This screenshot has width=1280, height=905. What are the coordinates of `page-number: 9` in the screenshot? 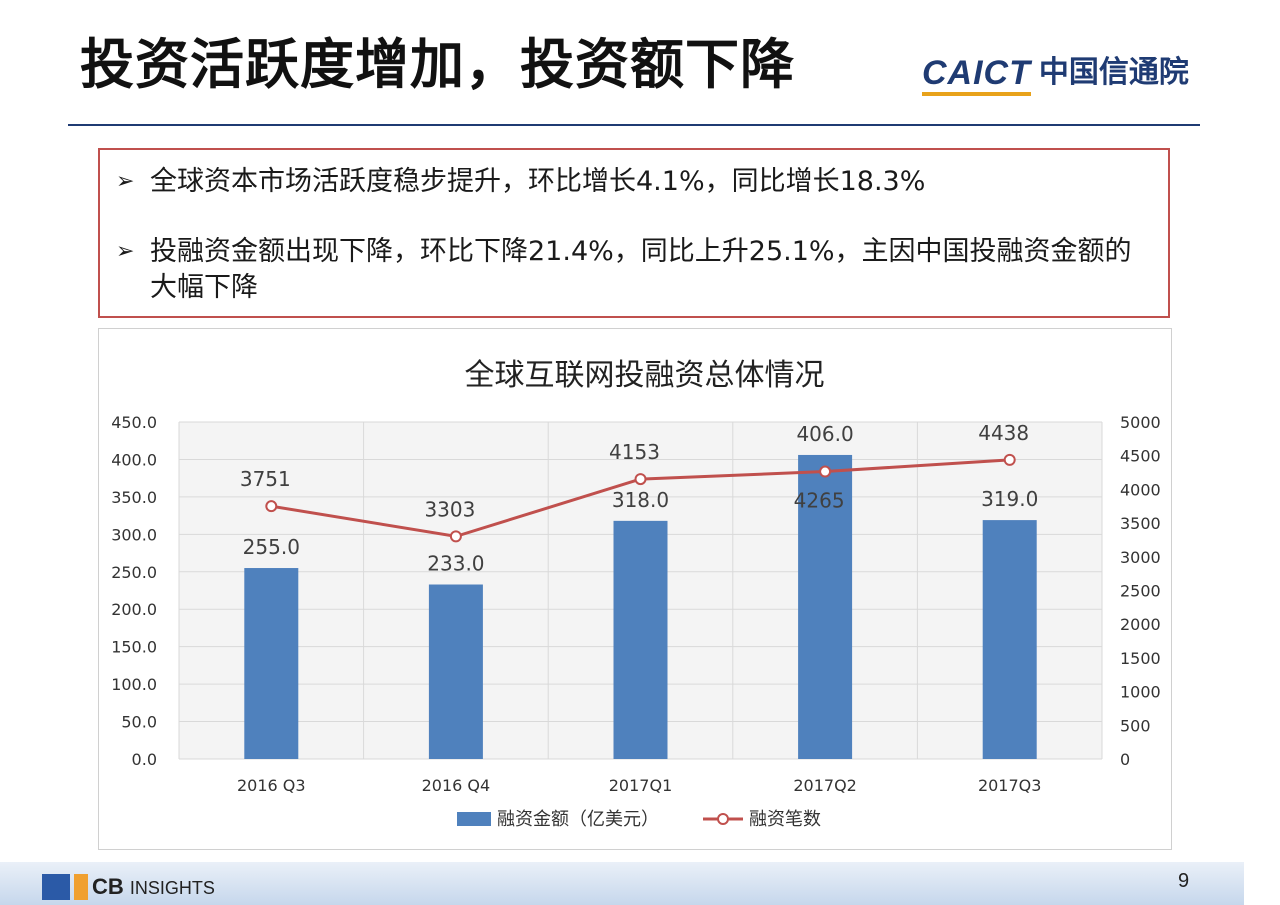 It's located at (1184, 881).